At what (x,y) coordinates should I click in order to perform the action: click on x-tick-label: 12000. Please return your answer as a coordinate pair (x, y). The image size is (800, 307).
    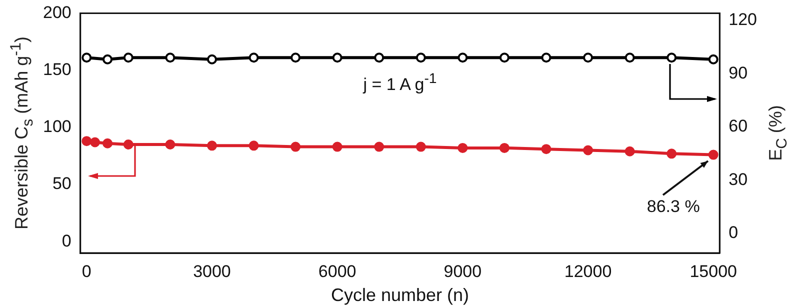
    Looking at the image, I should click on (588, 271).